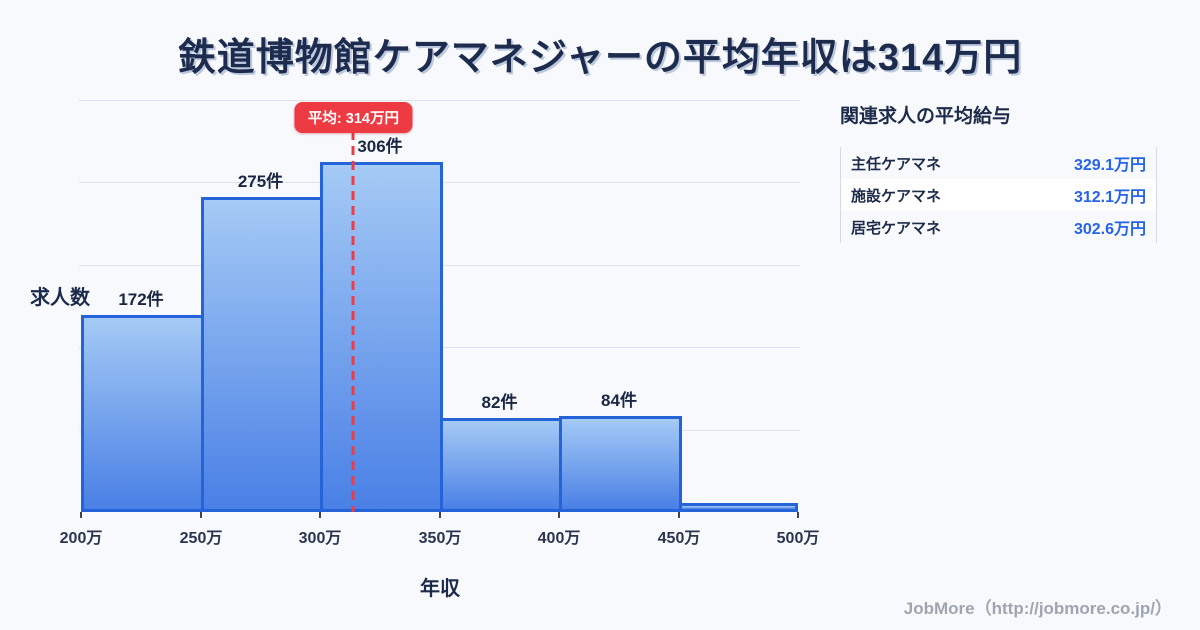 The height and width of the screenshot is (630, 1200). I want to click on gridline, so click(439, 100).